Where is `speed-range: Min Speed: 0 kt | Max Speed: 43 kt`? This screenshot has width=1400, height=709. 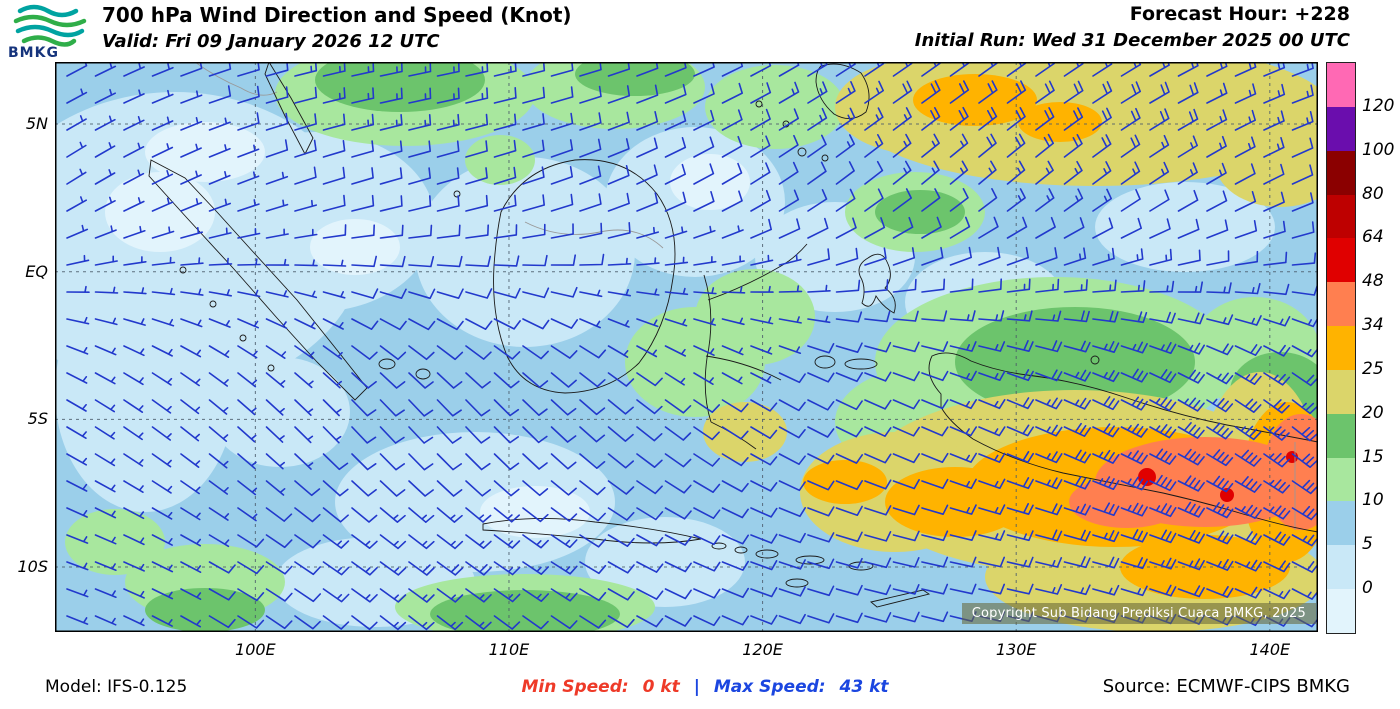 speed-range: Min Speed: 0 kt | Max Speed: 43 kt is located at coordinates (704, 687).